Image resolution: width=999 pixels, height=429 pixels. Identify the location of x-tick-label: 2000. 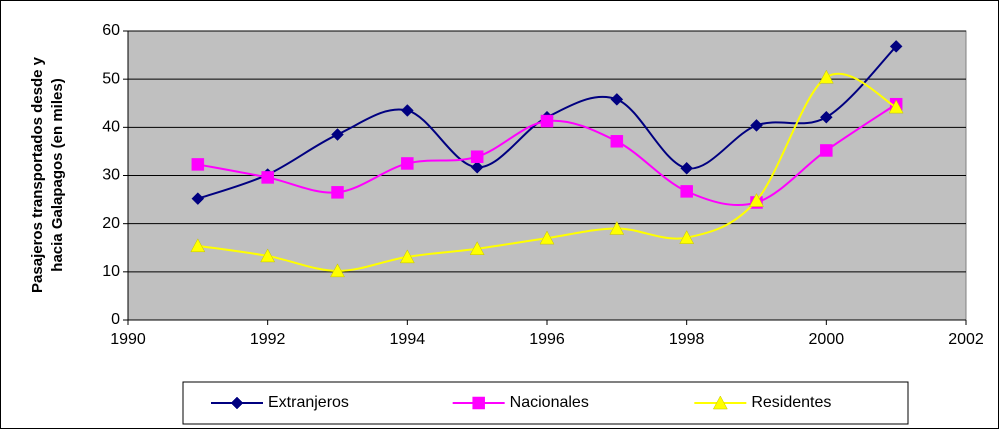
(827, 339).